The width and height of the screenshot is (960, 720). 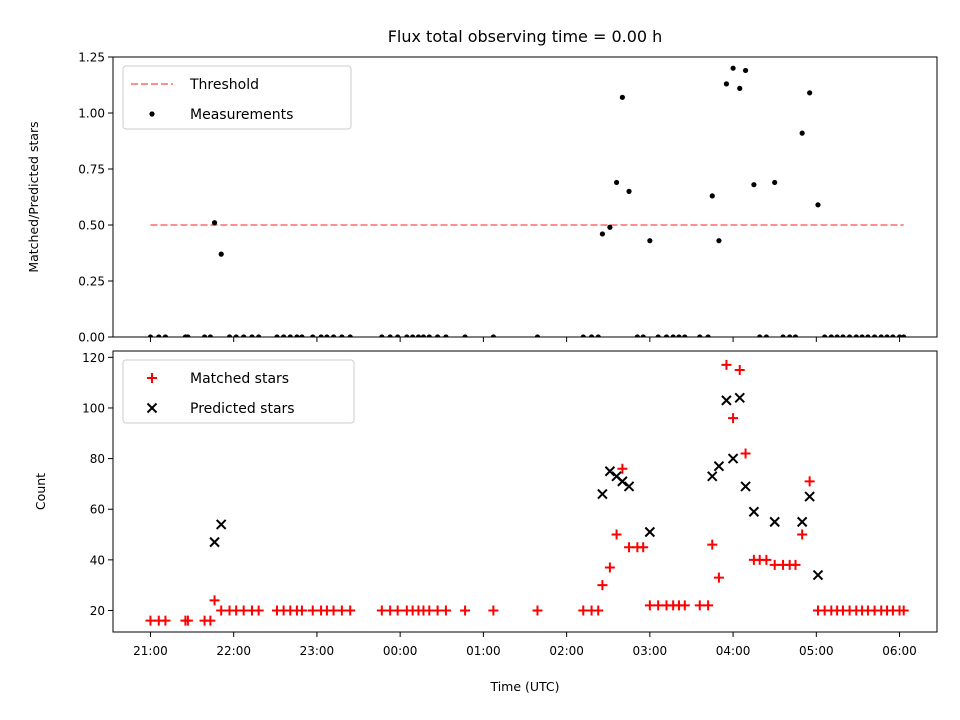 What do you see at coordinates (242, 409) in the screenshot?
I see `legend-label: Predicted stars` at bounding box center [242, 409].